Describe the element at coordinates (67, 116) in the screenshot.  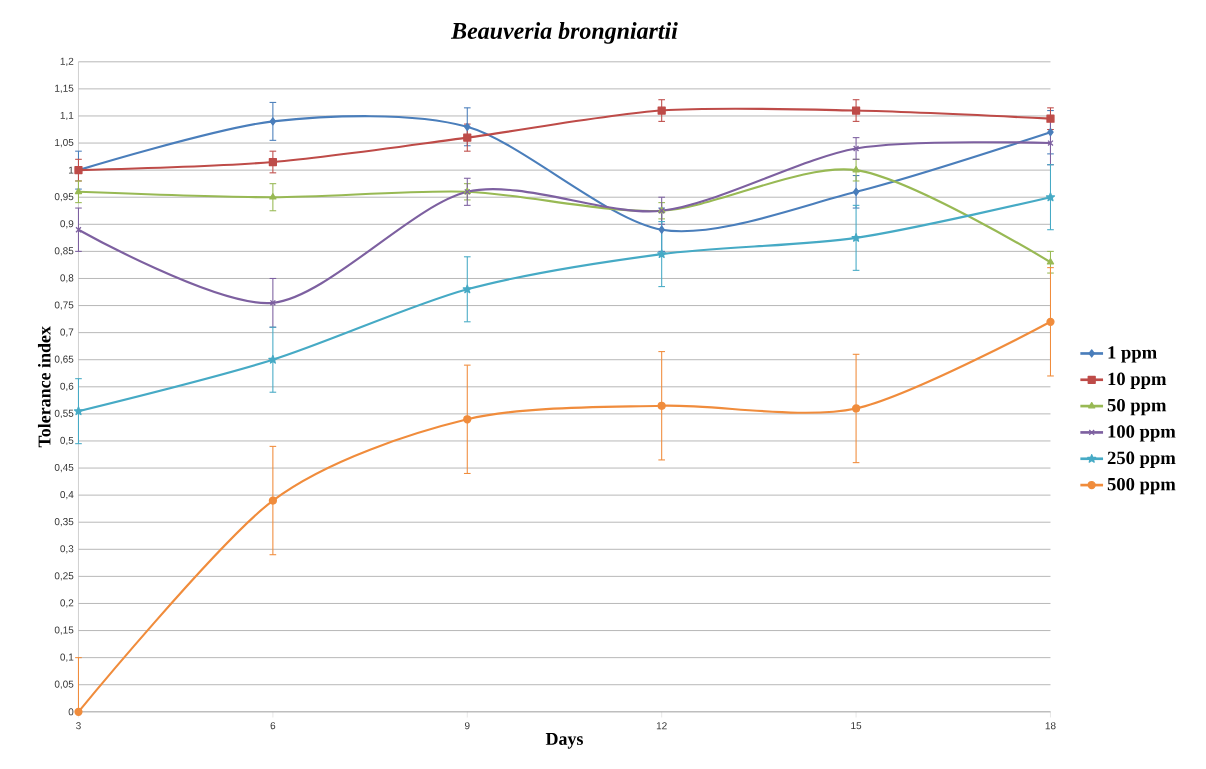
I see `y-tick-label: 1,1` at that location.